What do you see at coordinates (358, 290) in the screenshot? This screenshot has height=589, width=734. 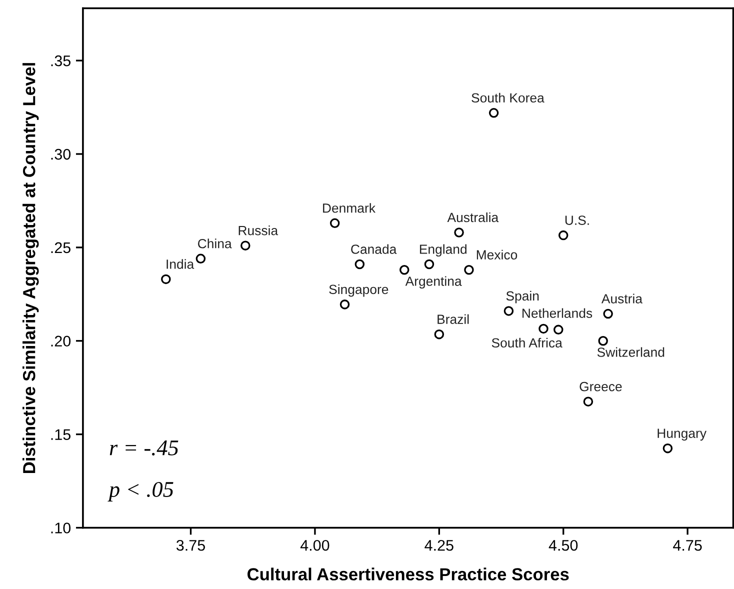 I see `annotation: Singapore` at bounding box center [358, 290].